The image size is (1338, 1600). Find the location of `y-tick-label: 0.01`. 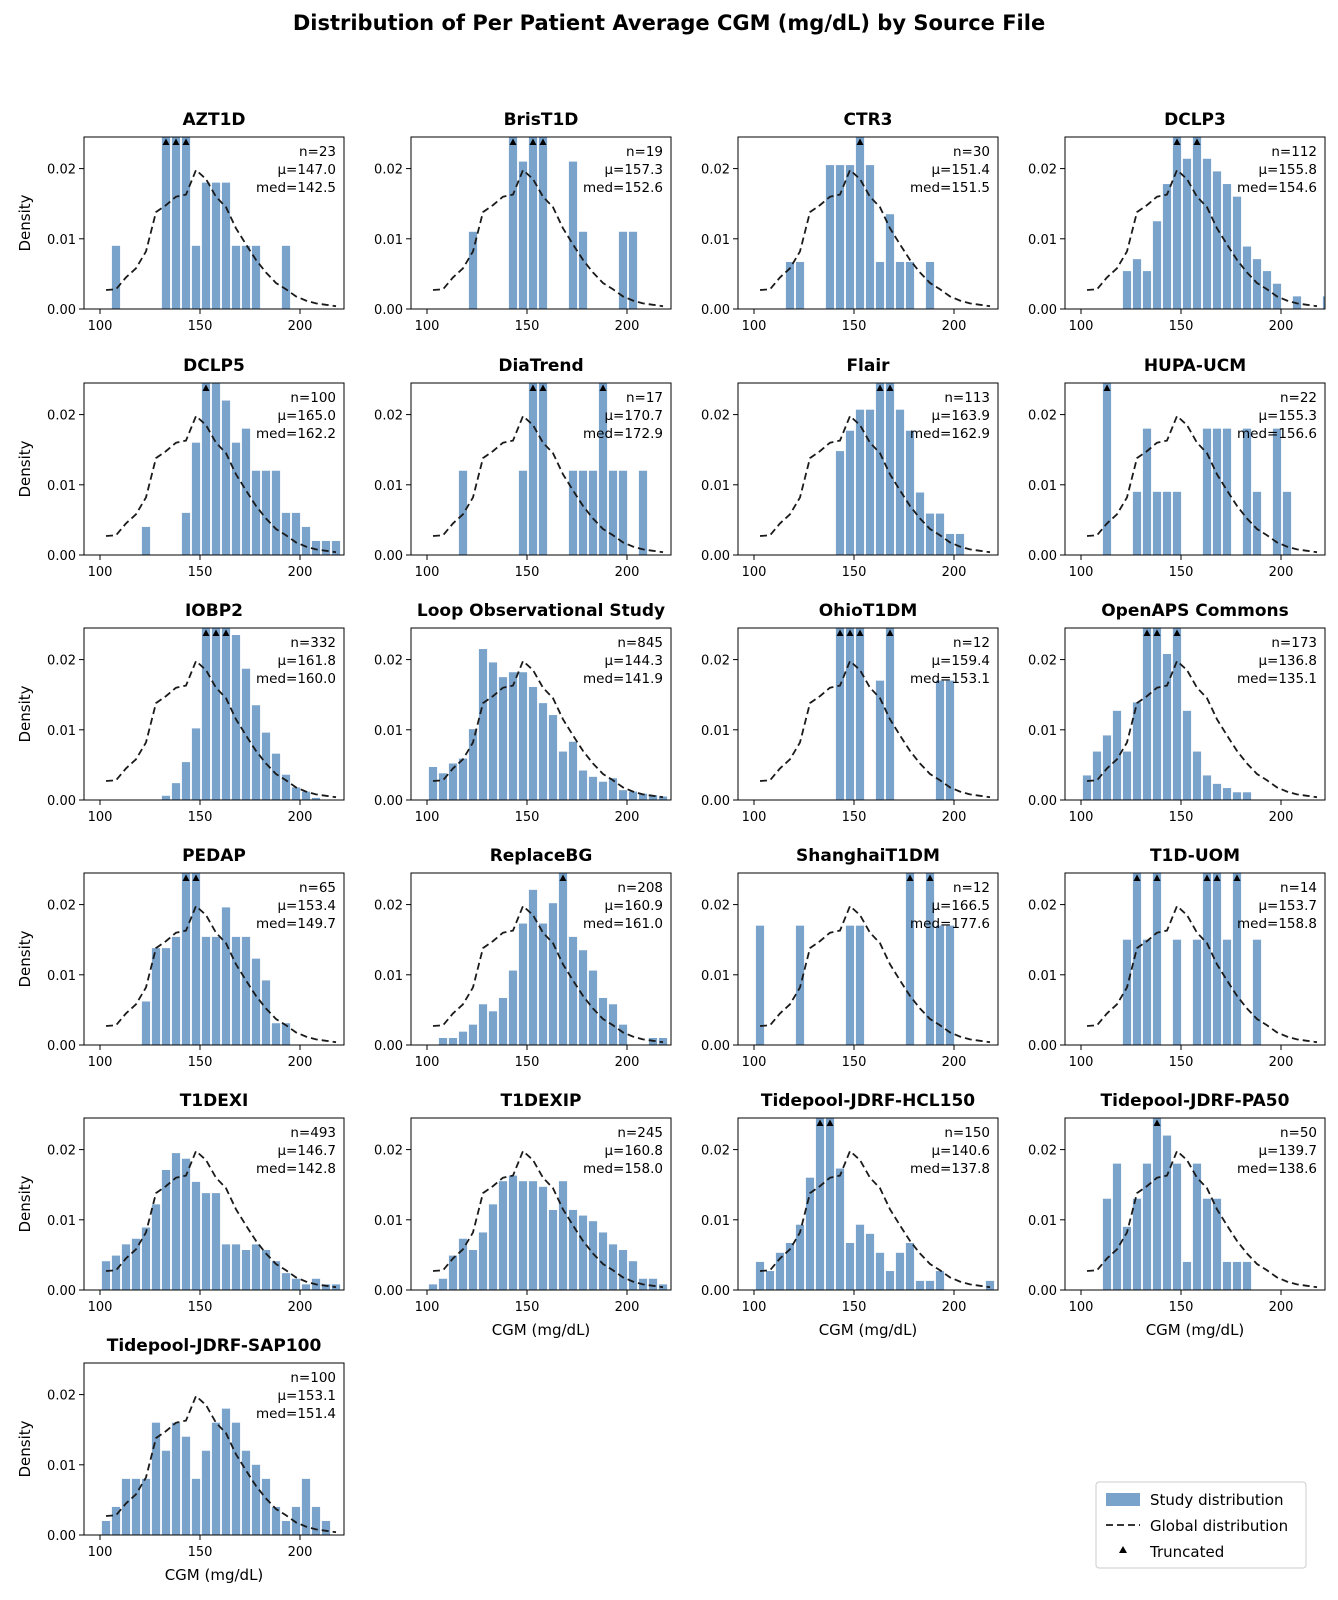

y-tick-label: 0.01 is located at coordinates (1042, 240).